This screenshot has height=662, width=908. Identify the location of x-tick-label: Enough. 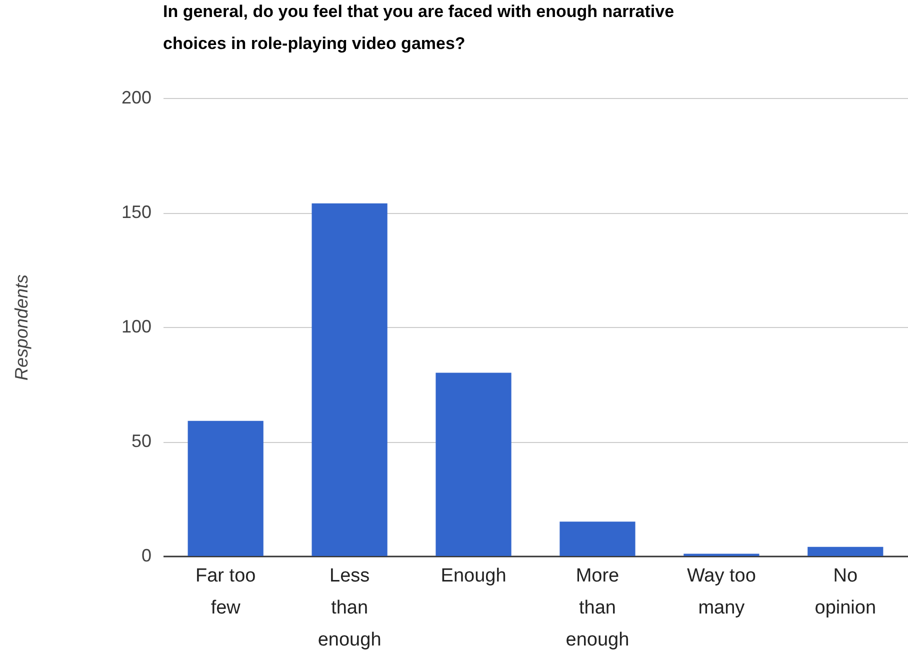
(473, 576).